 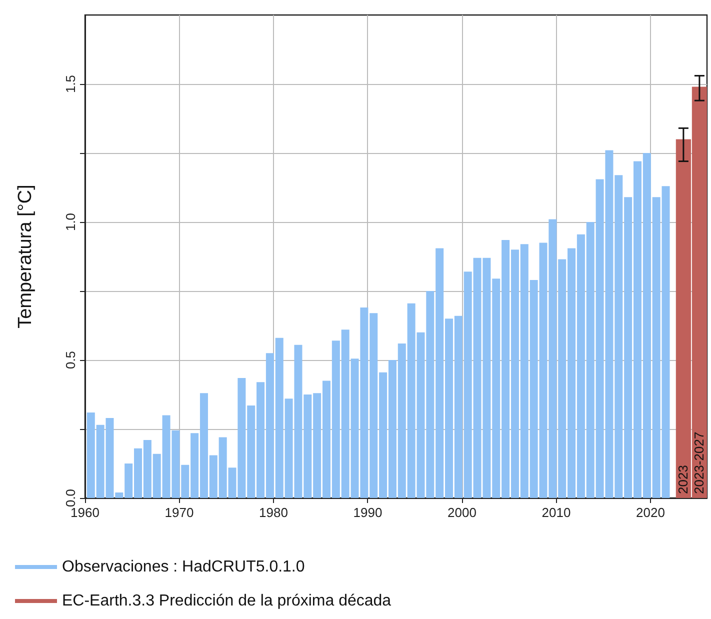 I want to click on y-tick-label: 0.0, so click(x=70, y=498).